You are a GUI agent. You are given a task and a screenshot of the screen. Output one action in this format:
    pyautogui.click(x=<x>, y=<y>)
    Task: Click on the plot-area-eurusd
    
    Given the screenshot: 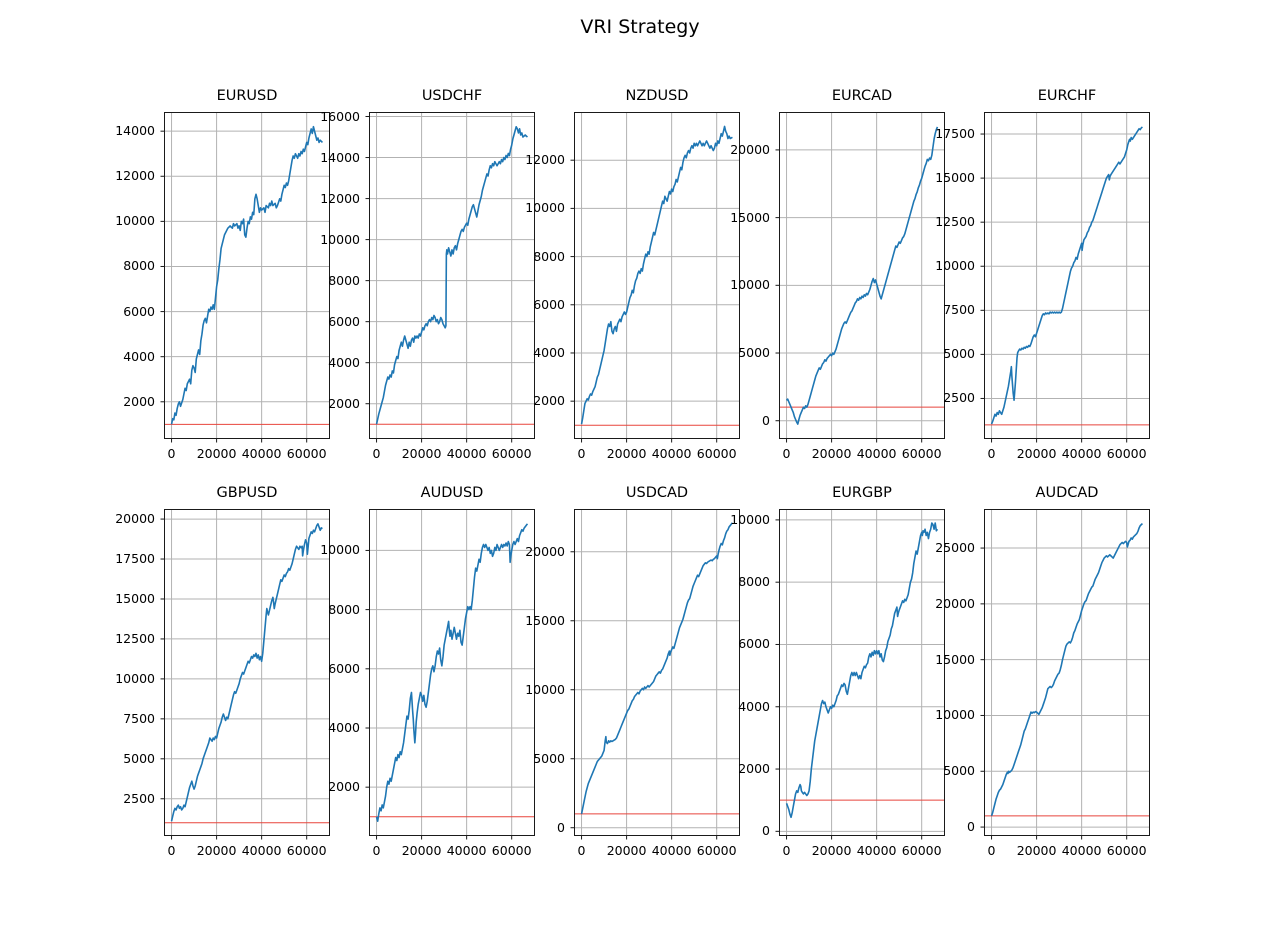 What is the action you would take?
    pyautogui.click(x=245, y=277)
    